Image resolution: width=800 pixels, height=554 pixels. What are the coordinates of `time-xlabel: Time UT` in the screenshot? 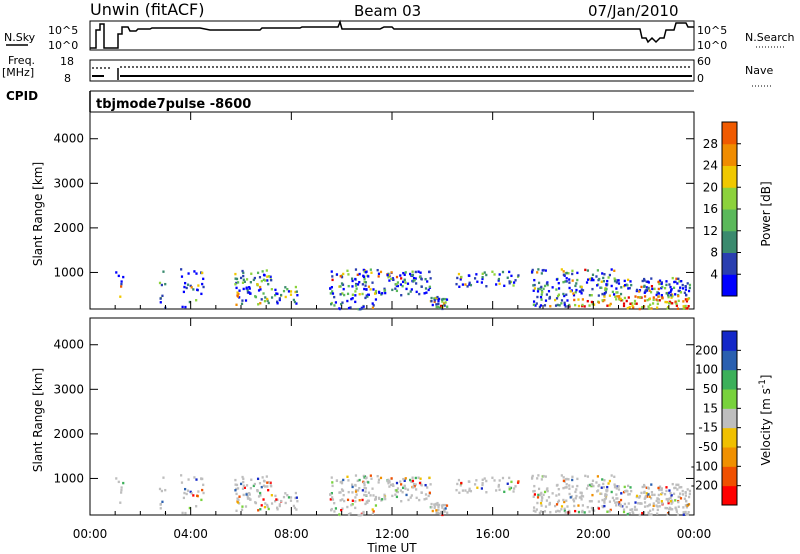 It's located at (391, 547).